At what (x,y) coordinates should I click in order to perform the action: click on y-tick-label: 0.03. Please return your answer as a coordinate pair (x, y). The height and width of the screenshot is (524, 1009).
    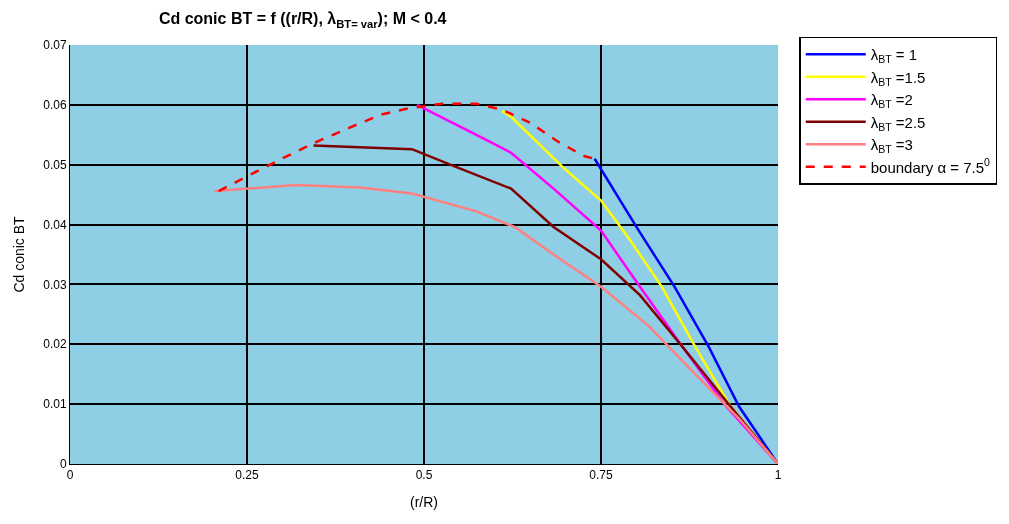
    Looking at the image, I should click on (55, 284).